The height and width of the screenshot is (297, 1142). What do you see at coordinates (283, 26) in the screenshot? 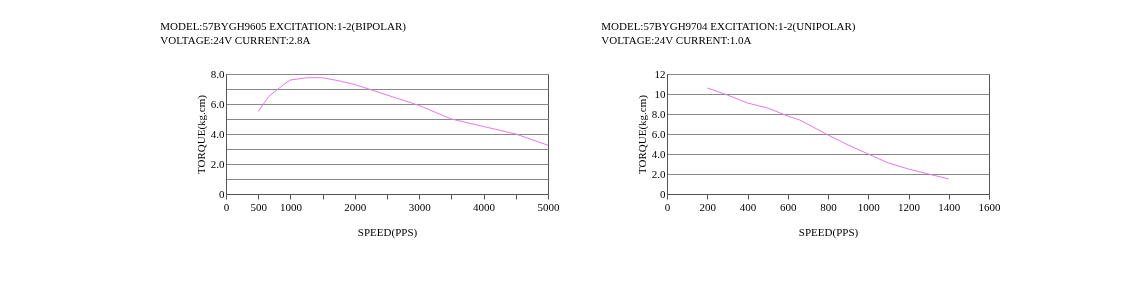
I see `chart-title: MODEL:57BYGH9605 EXCITATION:1-2(BIPOLAR)` at bounding box center [283, 26].